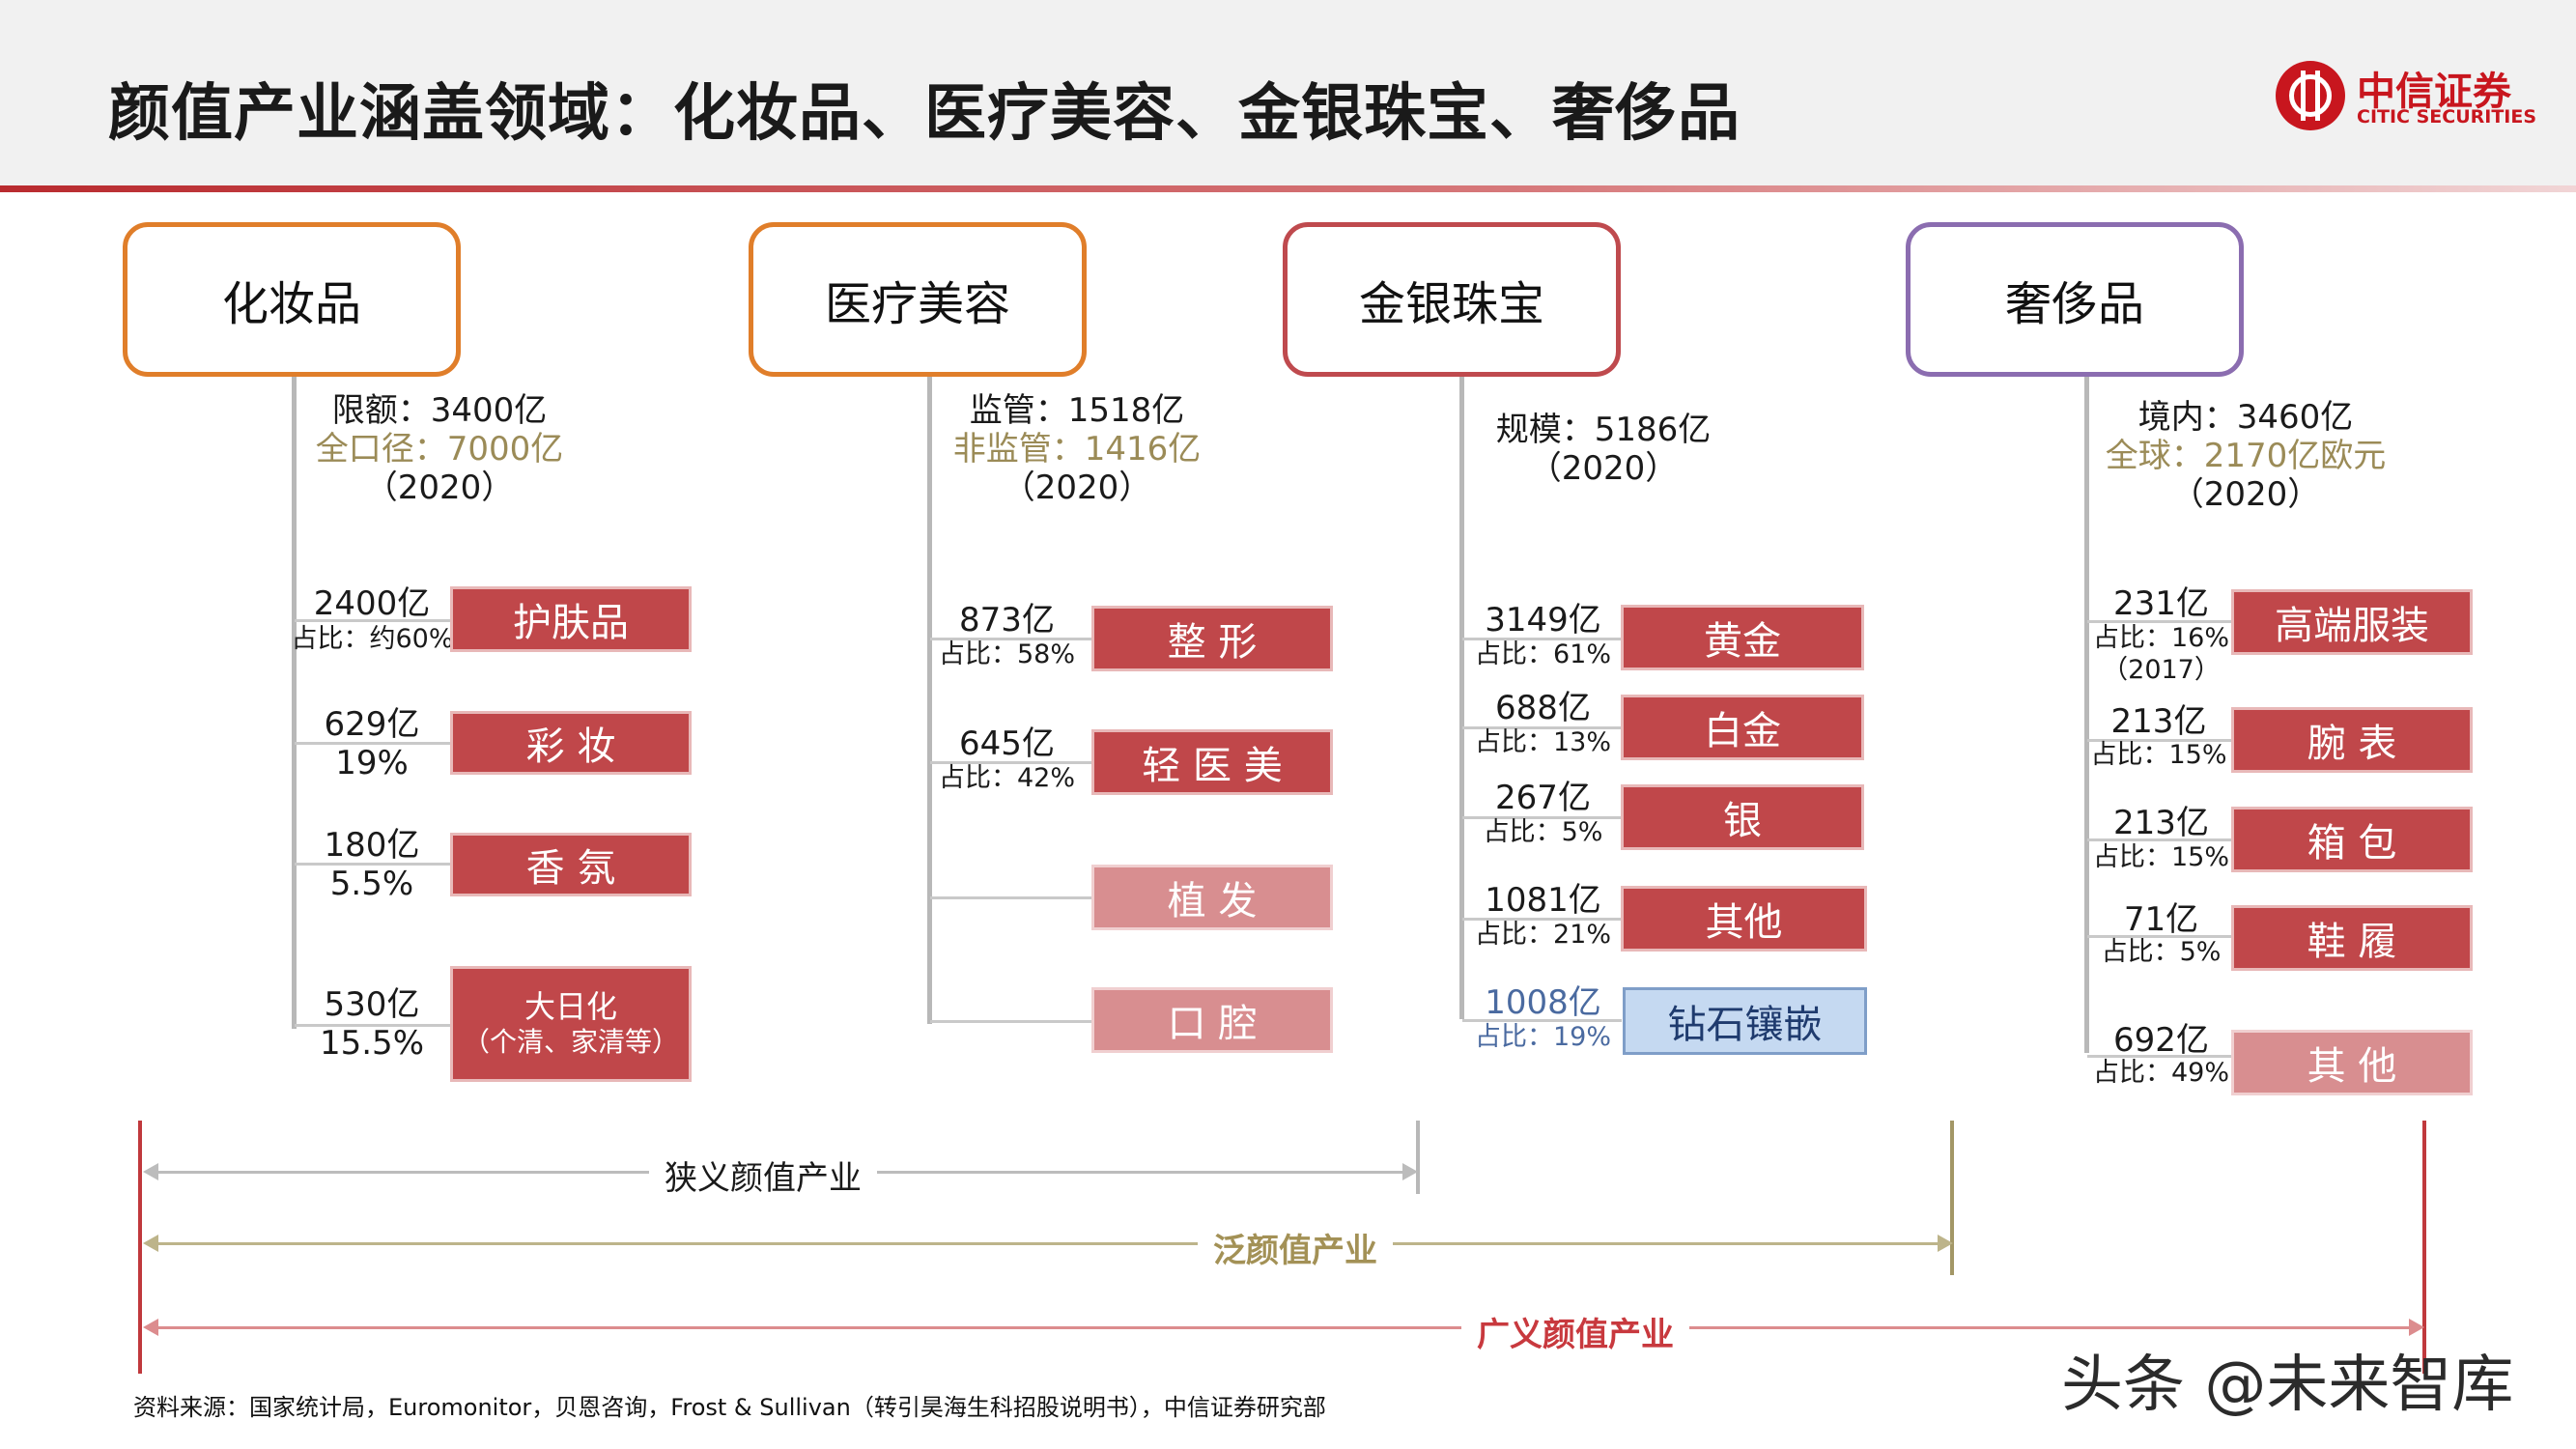 The width and height of the screenshot is (2576, 1449). What do you see at coordinates (2352, 839) in the screenshot?
I see `product-bags: 箱 包` at bounding box center [2352, 839].